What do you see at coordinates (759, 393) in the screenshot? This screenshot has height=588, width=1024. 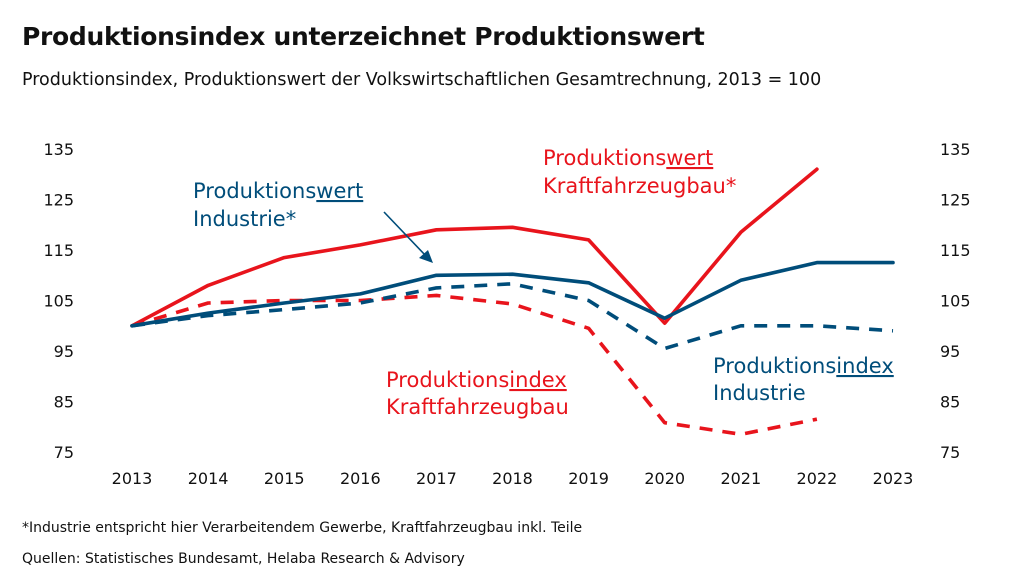 I see `series-label-pi_ind: Industrie` at bounding box center [759, 393].